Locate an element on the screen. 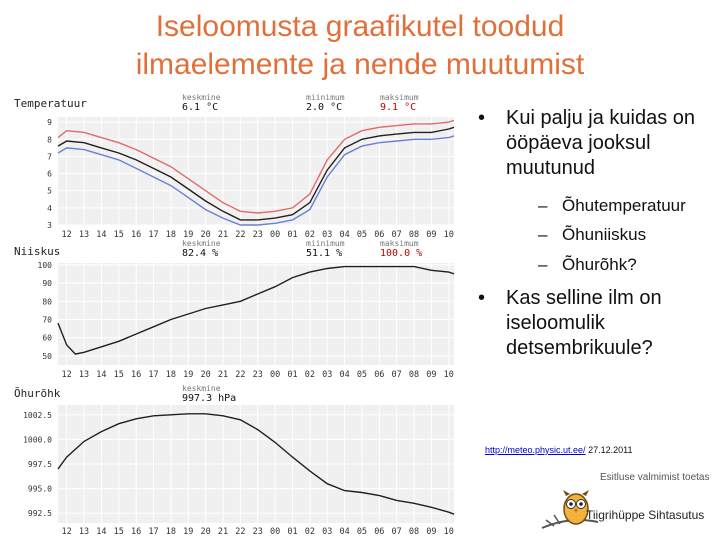 The image size is (720, 542). logo-caption: Esitluse valmimist toetas is located at coordinates (655, 477).